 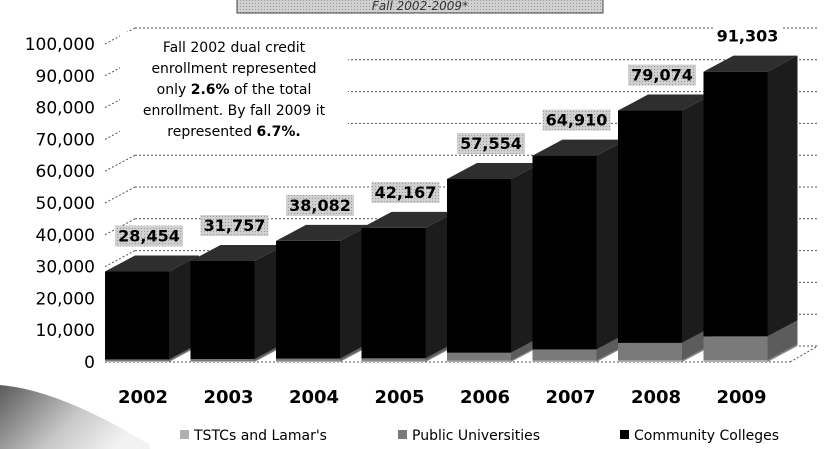 I want to click on x-tick-label-2007: 2007, so click(x=570, y=397).